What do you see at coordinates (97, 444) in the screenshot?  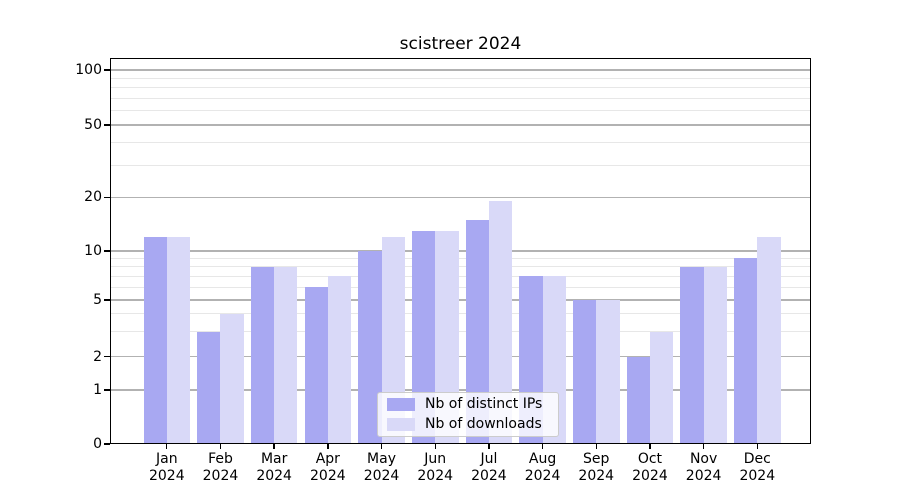 I see `y-tick-label: 0` at bounding box center [97, 444].